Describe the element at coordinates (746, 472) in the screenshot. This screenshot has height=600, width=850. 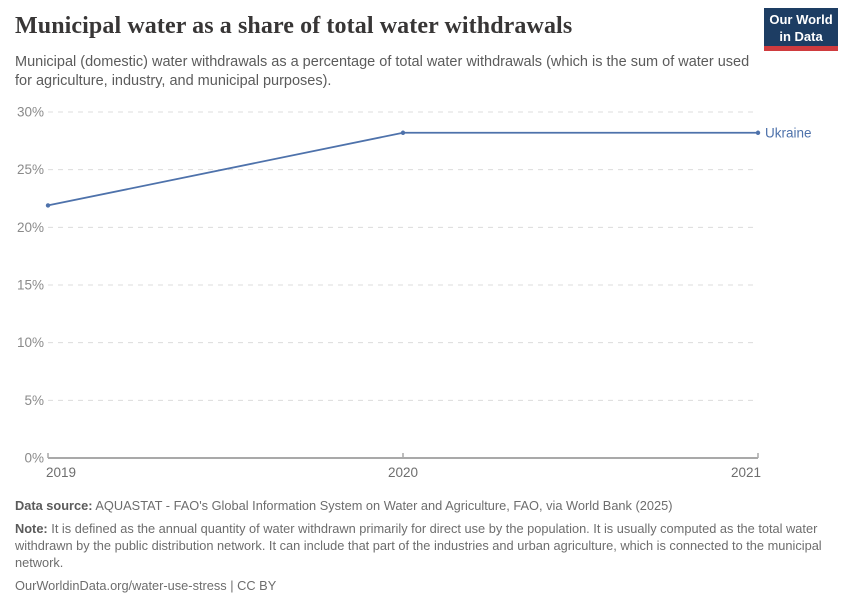
I see `x-tick-label: 2021` at that location.